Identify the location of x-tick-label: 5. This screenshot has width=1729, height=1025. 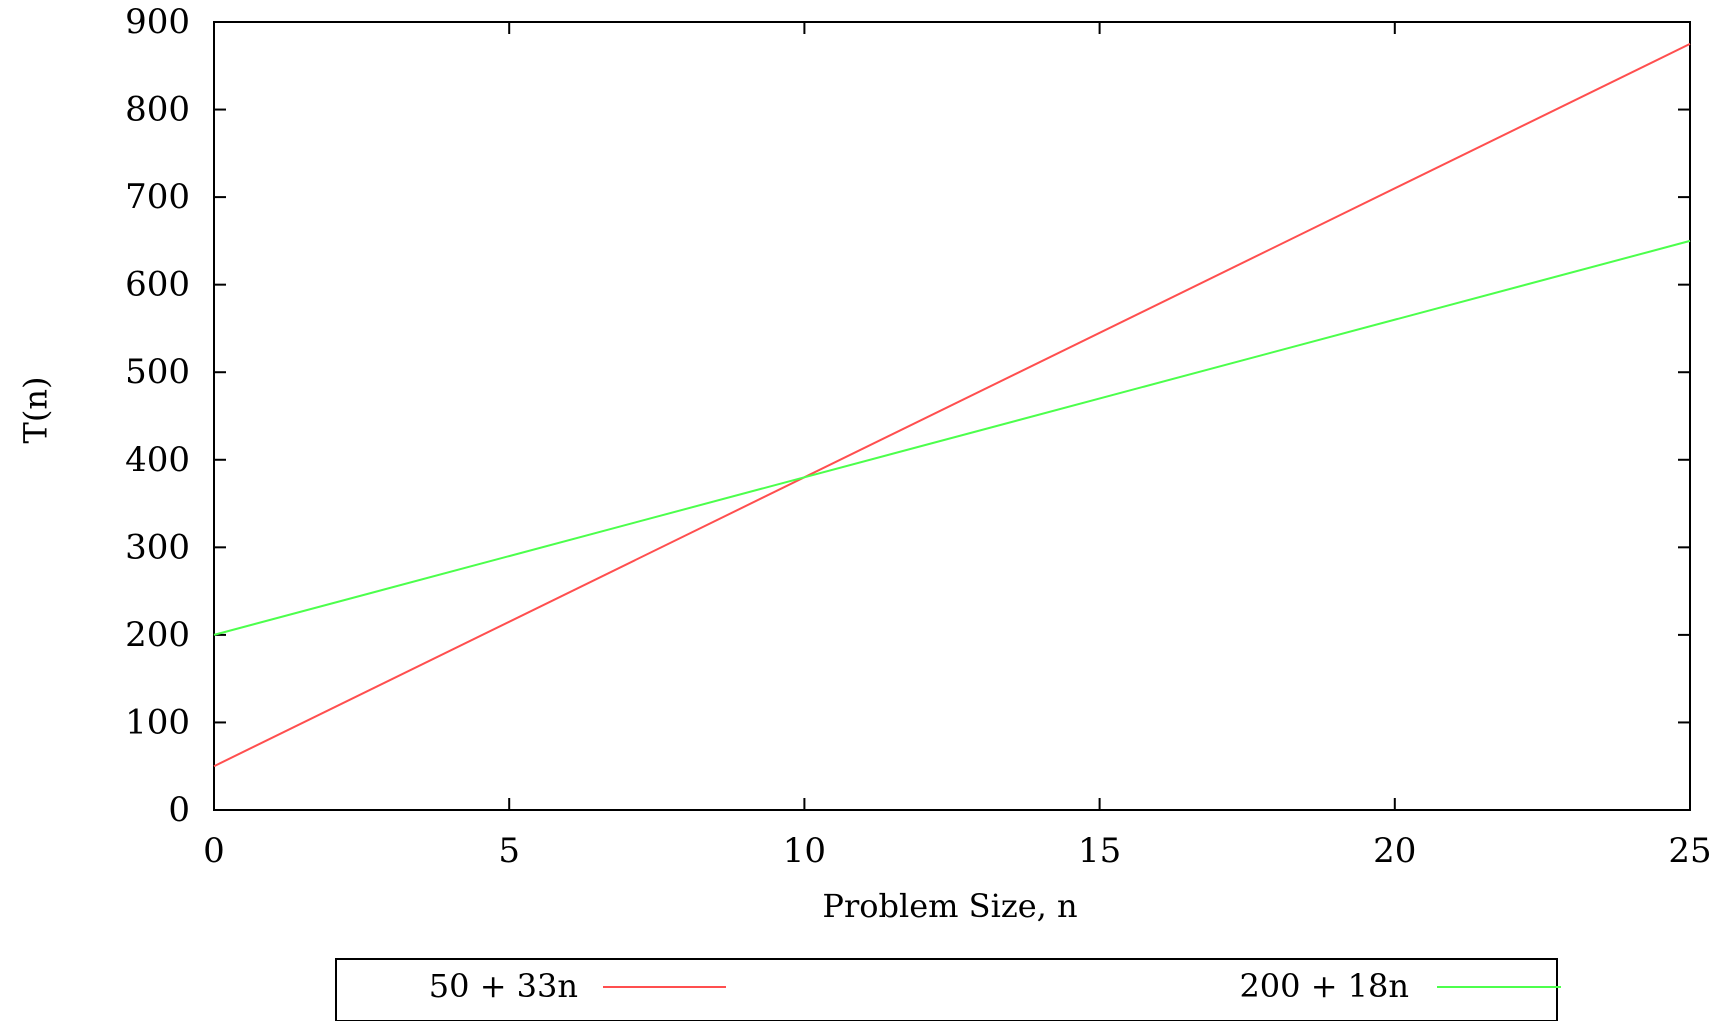
(509, 851).